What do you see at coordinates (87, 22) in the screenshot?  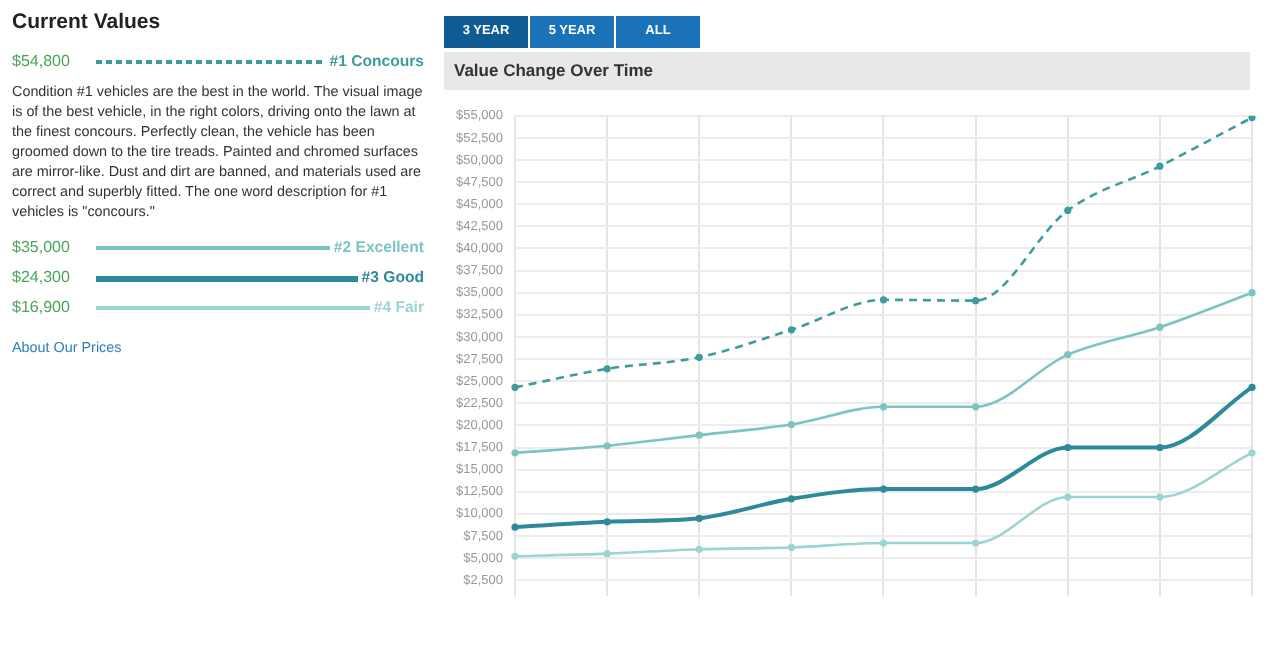 I see `text: Current Values` at bounding box center [87, 22].